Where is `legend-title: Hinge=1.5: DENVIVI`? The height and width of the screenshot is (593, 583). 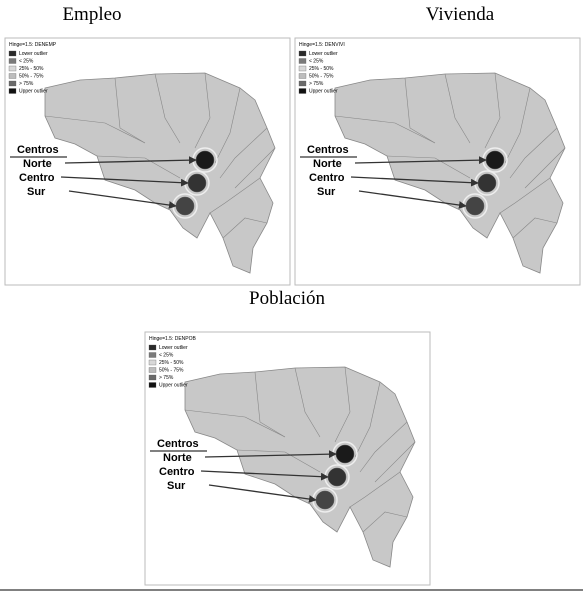 legend-title: Hinge=1.5: DENVIVI is located at coordinates (322, 45).